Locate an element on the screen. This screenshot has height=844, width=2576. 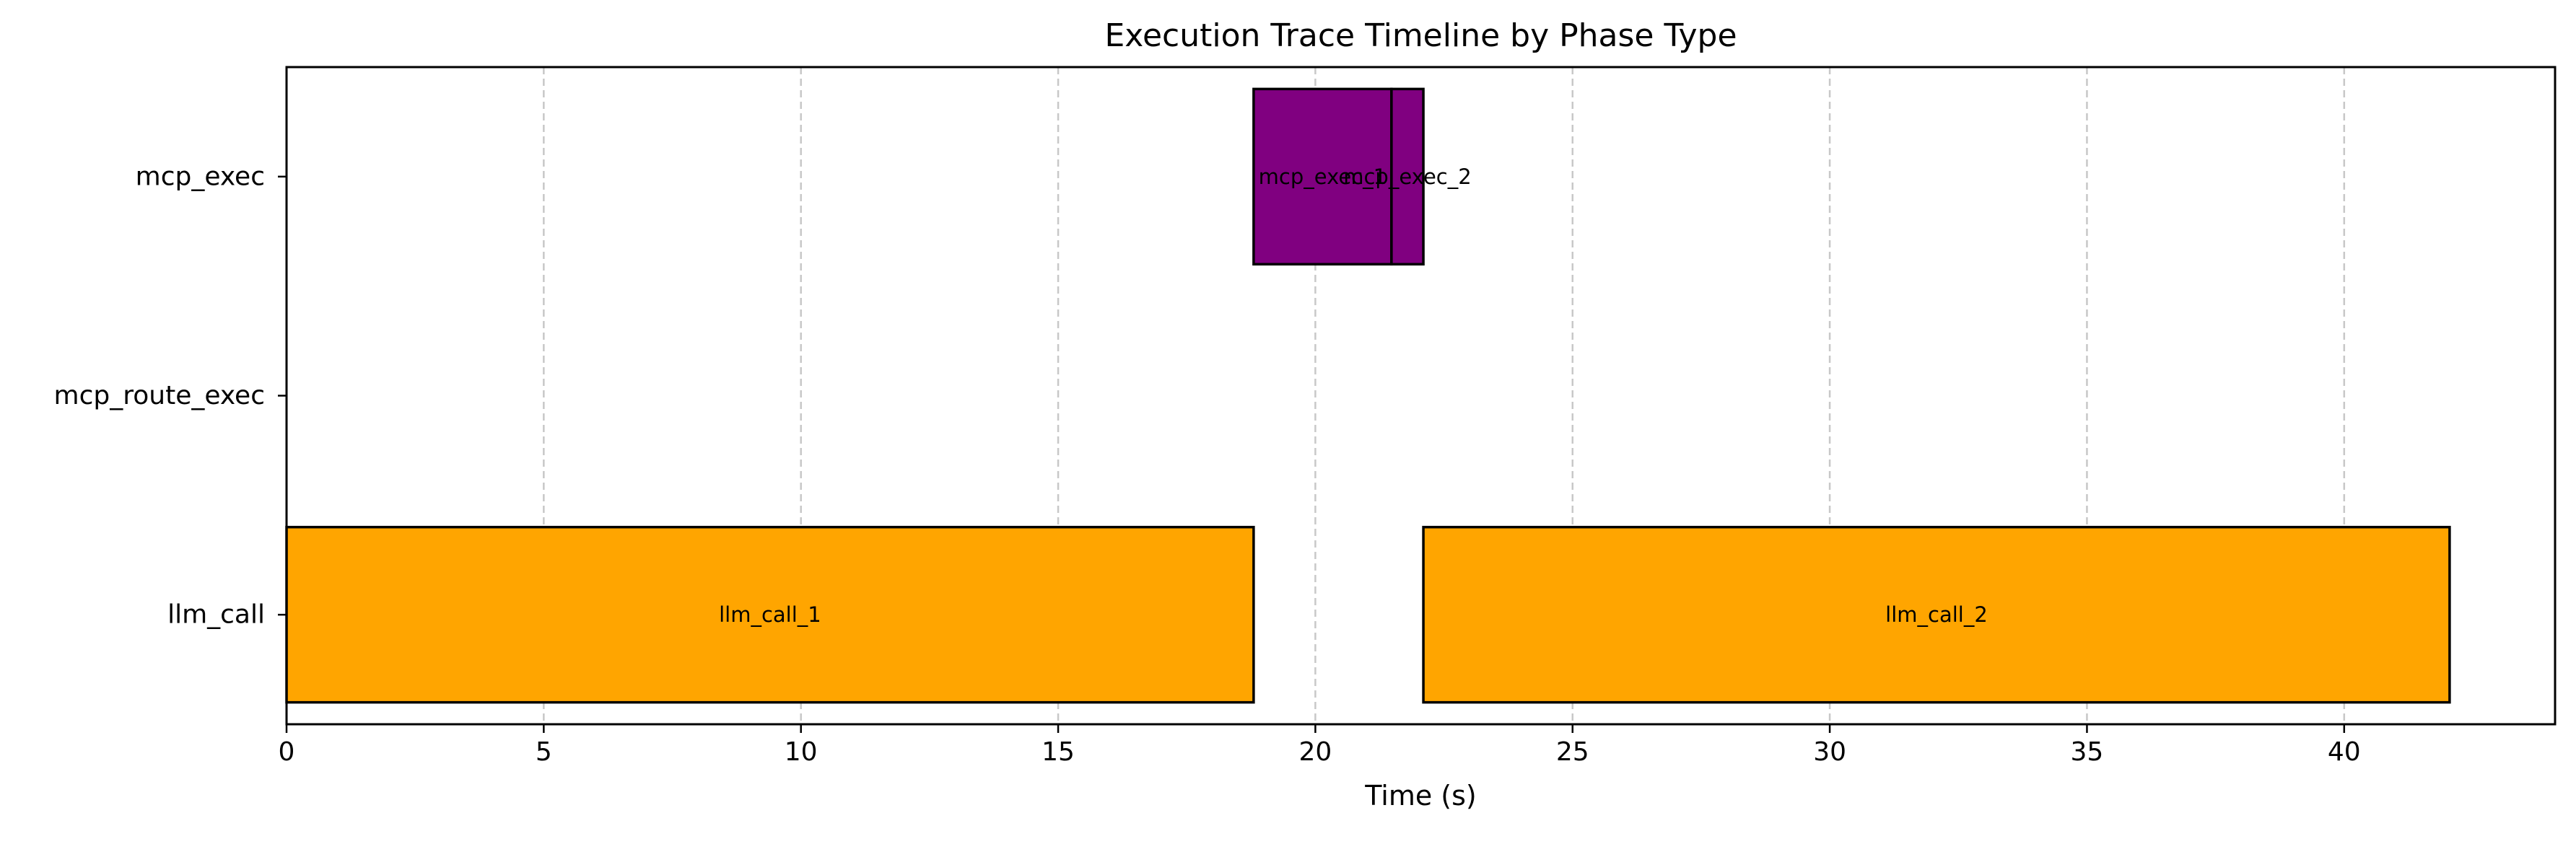
x-tick-label: 40 is located at coordinates (2344, 752).